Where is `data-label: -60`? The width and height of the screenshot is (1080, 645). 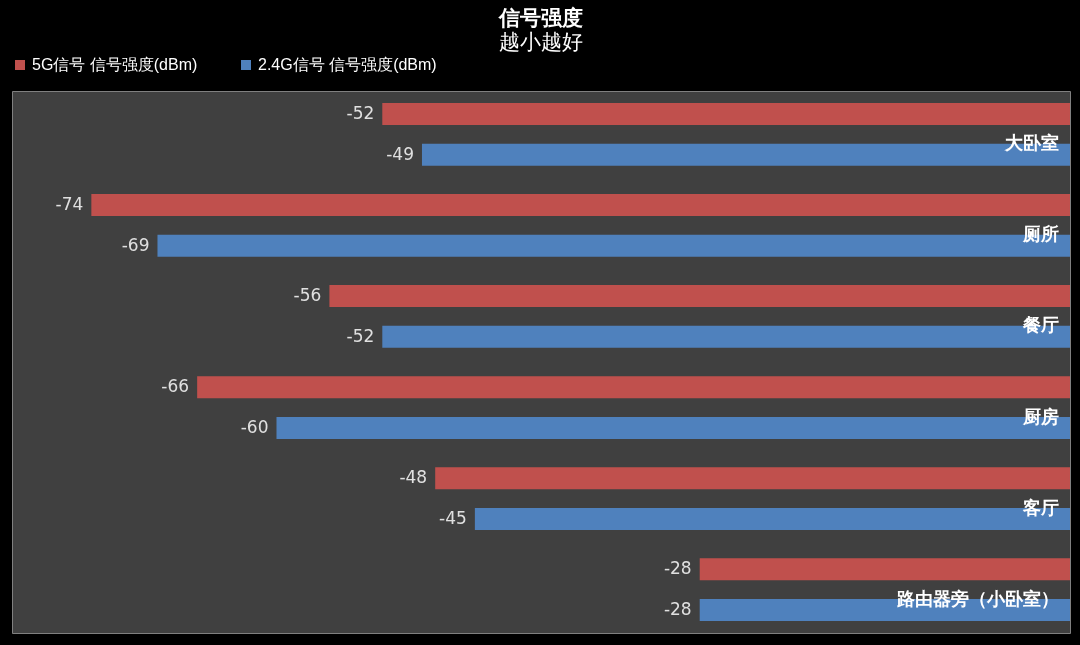 data-label: -60 is located at coordinates (254, 426).